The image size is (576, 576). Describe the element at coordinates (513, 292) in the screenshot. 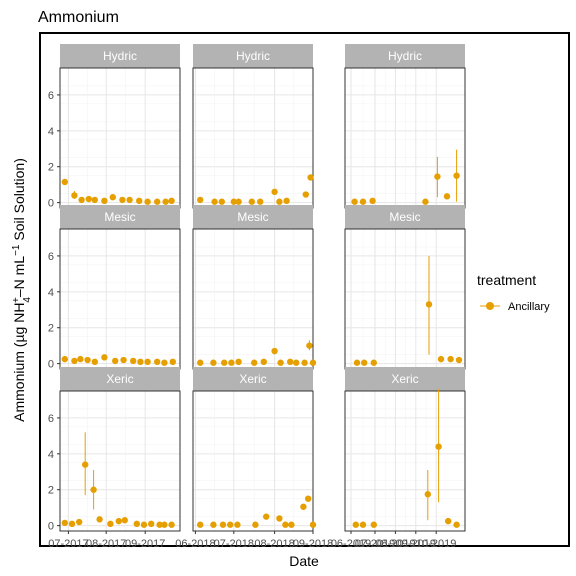

I see `legend: treatment Ancillary` at that location.